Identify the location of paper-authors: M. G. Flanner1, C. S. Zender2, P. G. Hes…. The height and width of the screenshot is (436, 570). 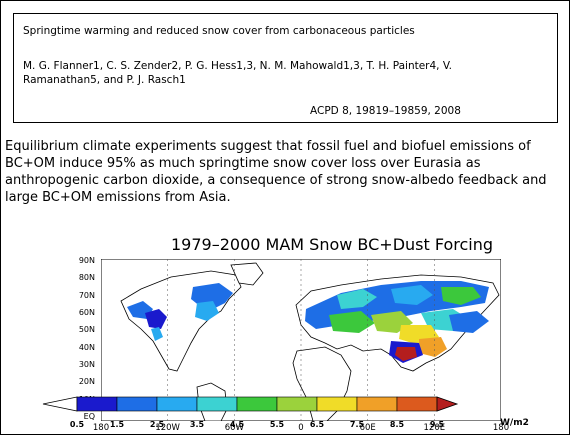
(238, 73).